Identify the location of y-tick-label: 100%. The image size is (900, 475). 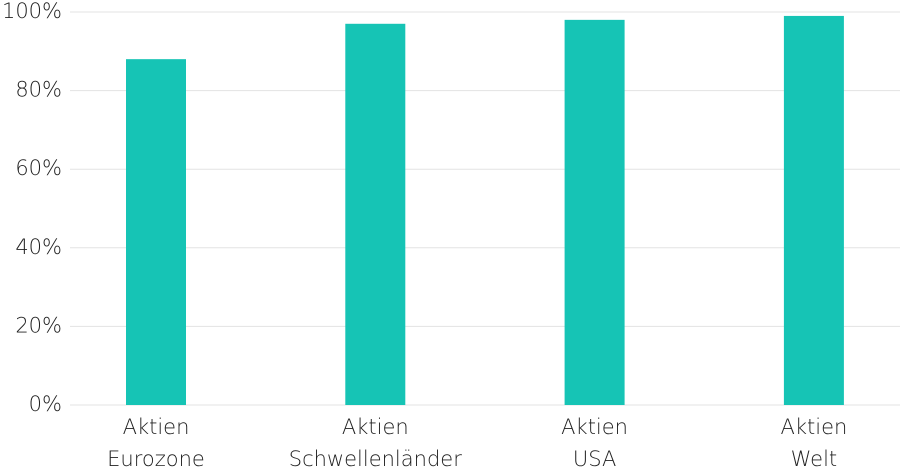
(32, 11).